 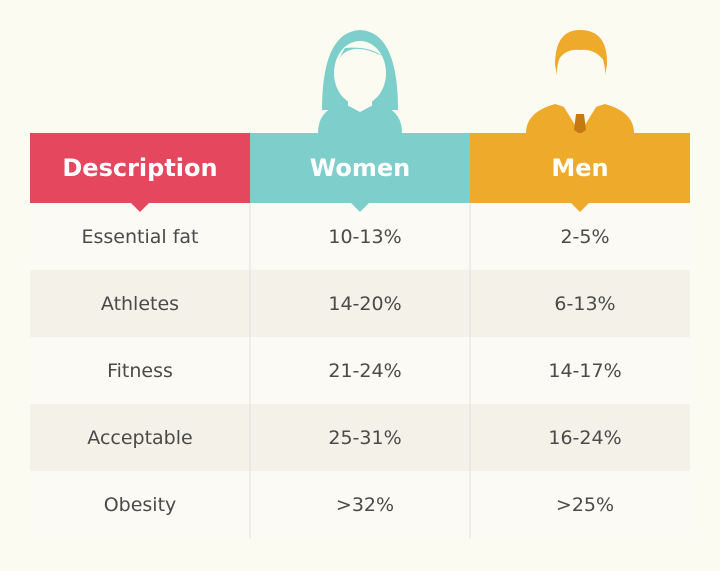 What do you see at coordinates (364, 371) in the screenshot?
I see `cell-text: 21-24%` at bounding box center [364, 371].